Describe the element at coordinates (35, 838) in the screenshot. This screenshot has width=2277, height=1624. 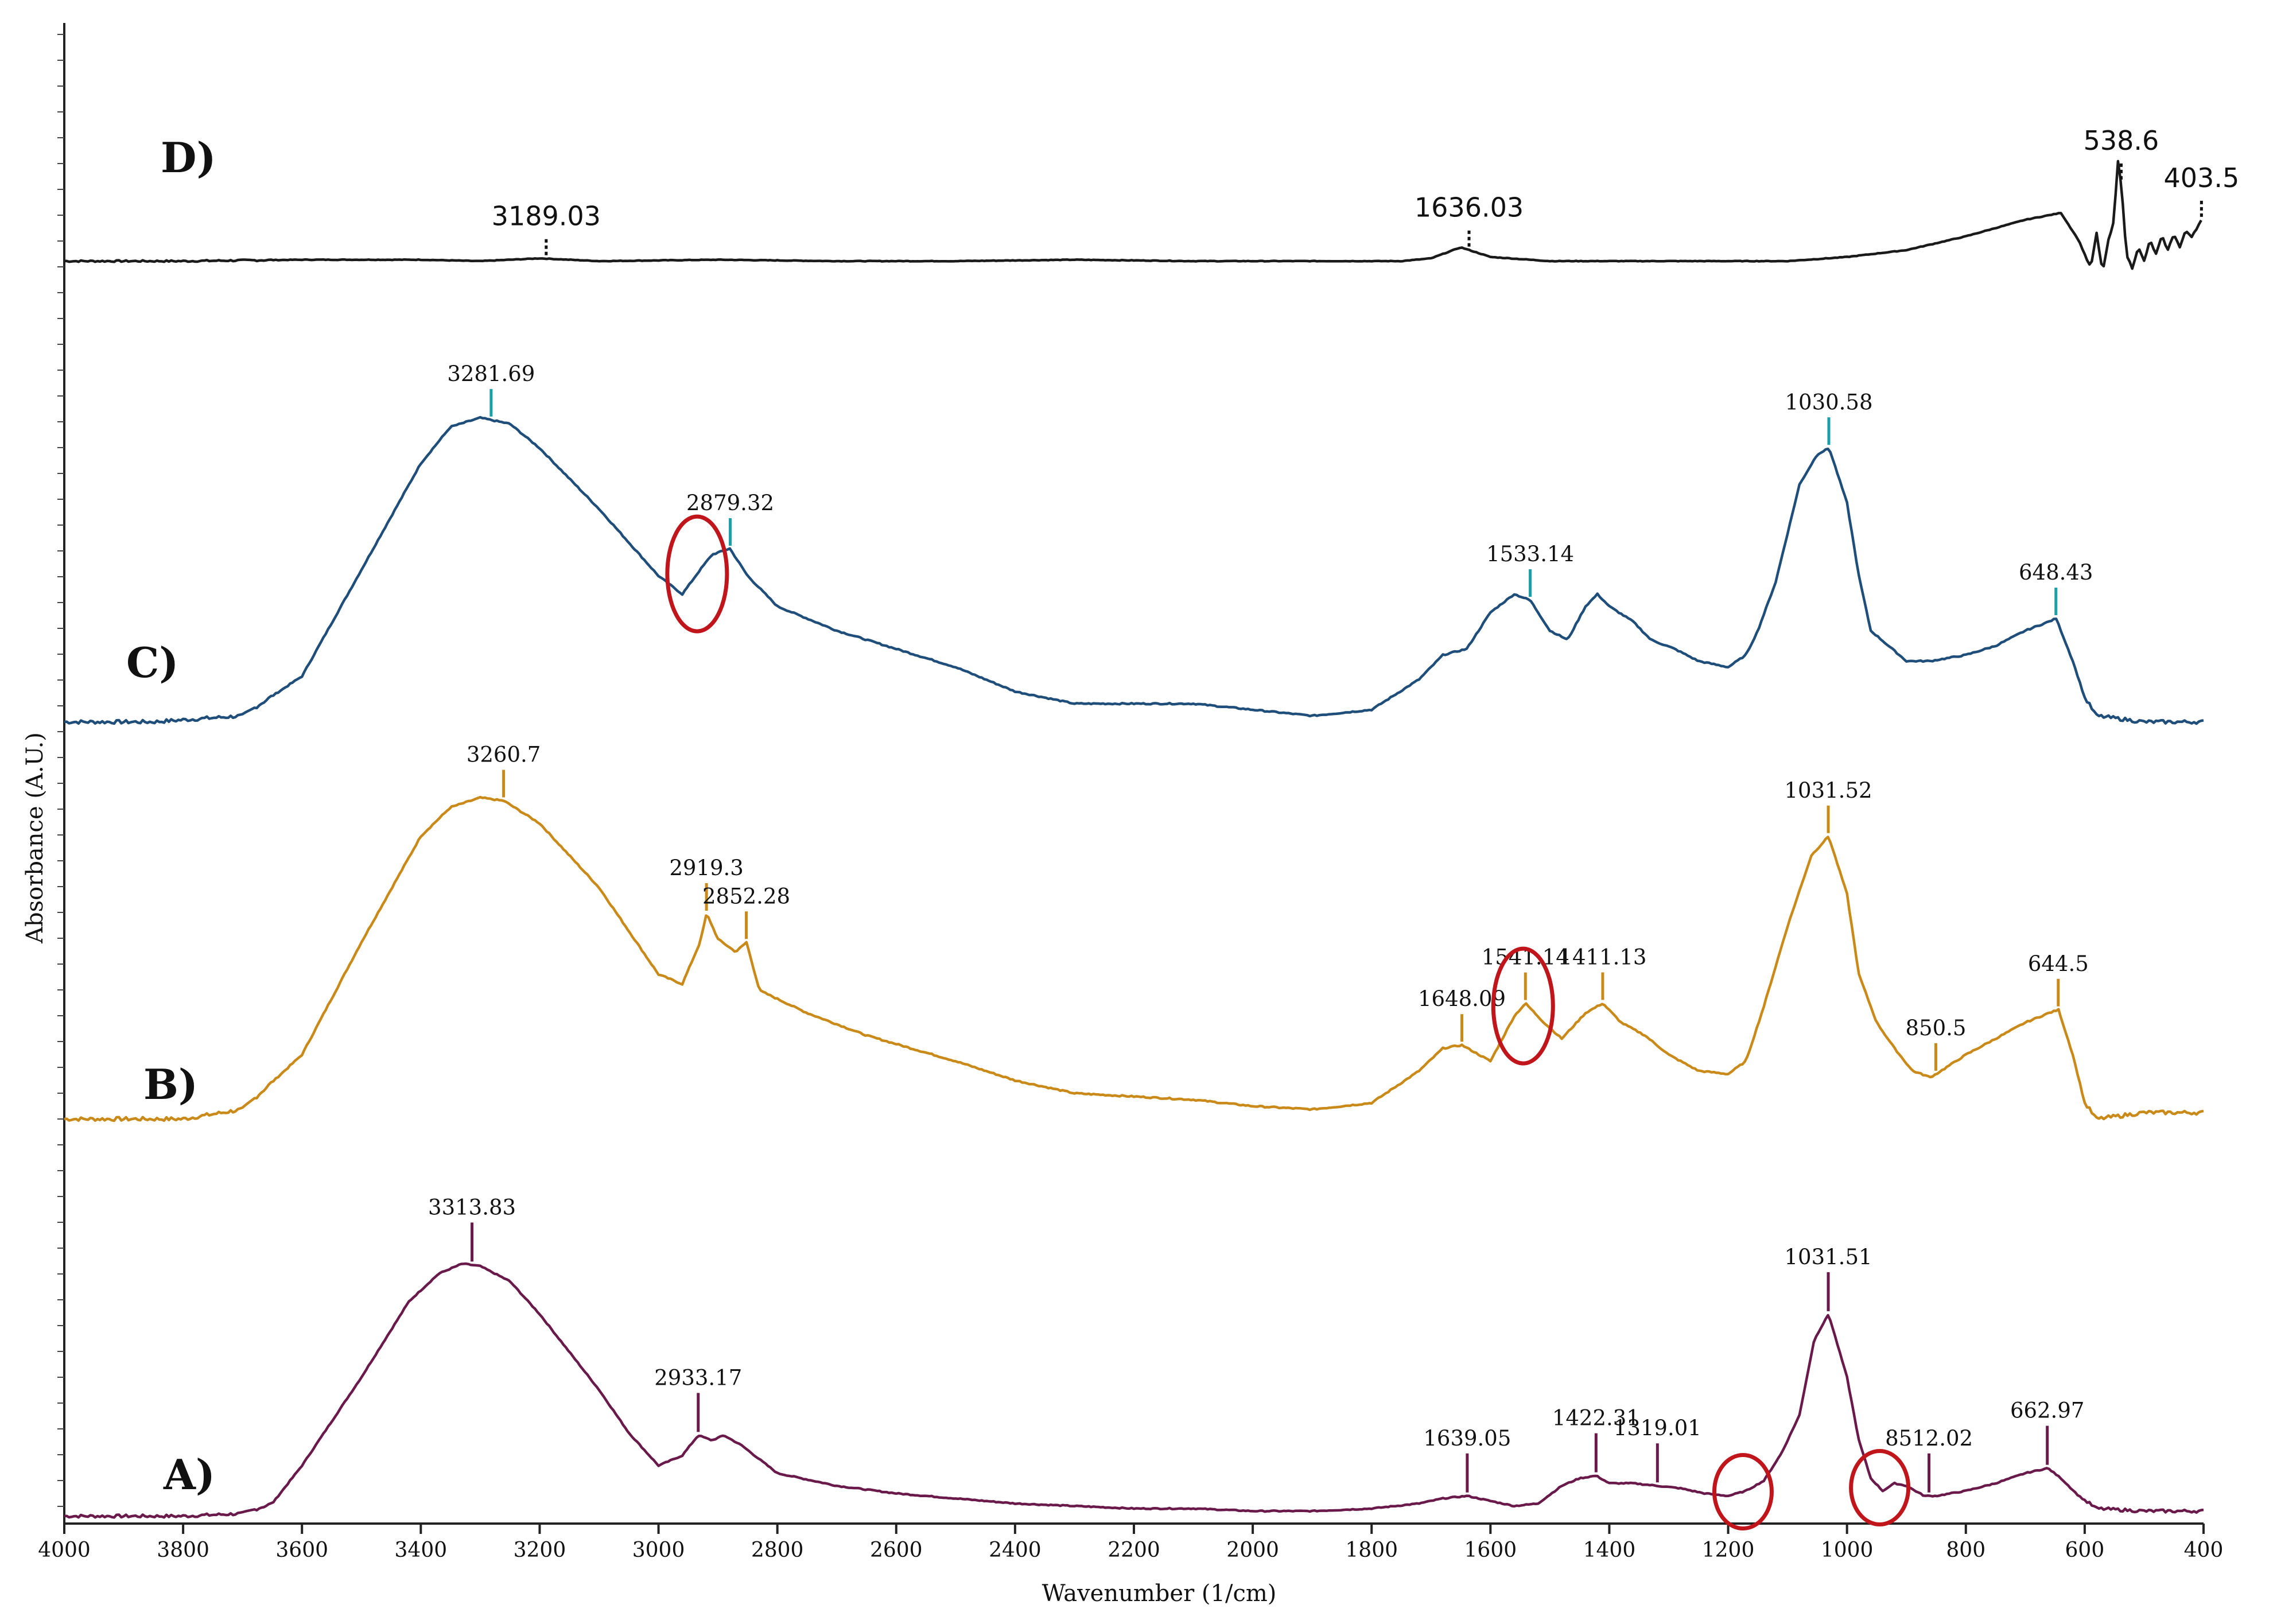
I see `y-axis-title: Absorbance (A.U.)` at that location.